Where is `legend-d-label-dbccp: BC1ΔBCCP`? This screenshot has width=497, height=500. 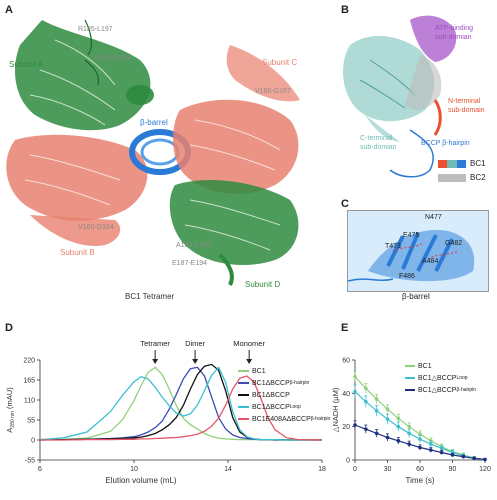 legend-d-label-dbccp: BC1ΔBCCP is located at coordinates (271, 395).